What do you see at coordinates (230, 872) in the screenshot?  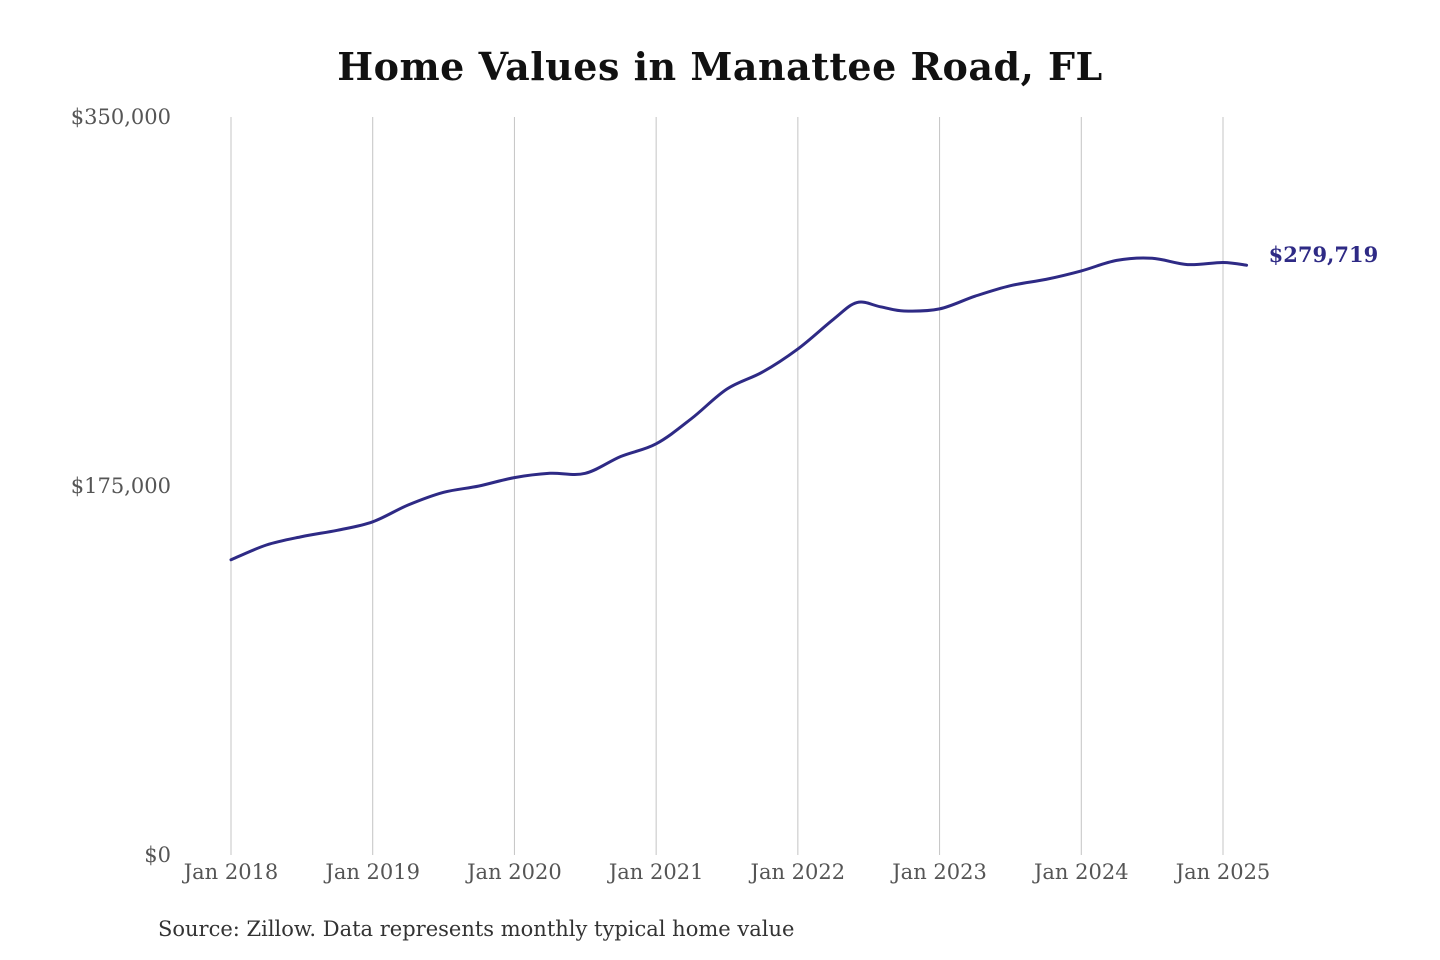 I see `x-tick-label: Jan 2018` at bounding box center [230, 872].